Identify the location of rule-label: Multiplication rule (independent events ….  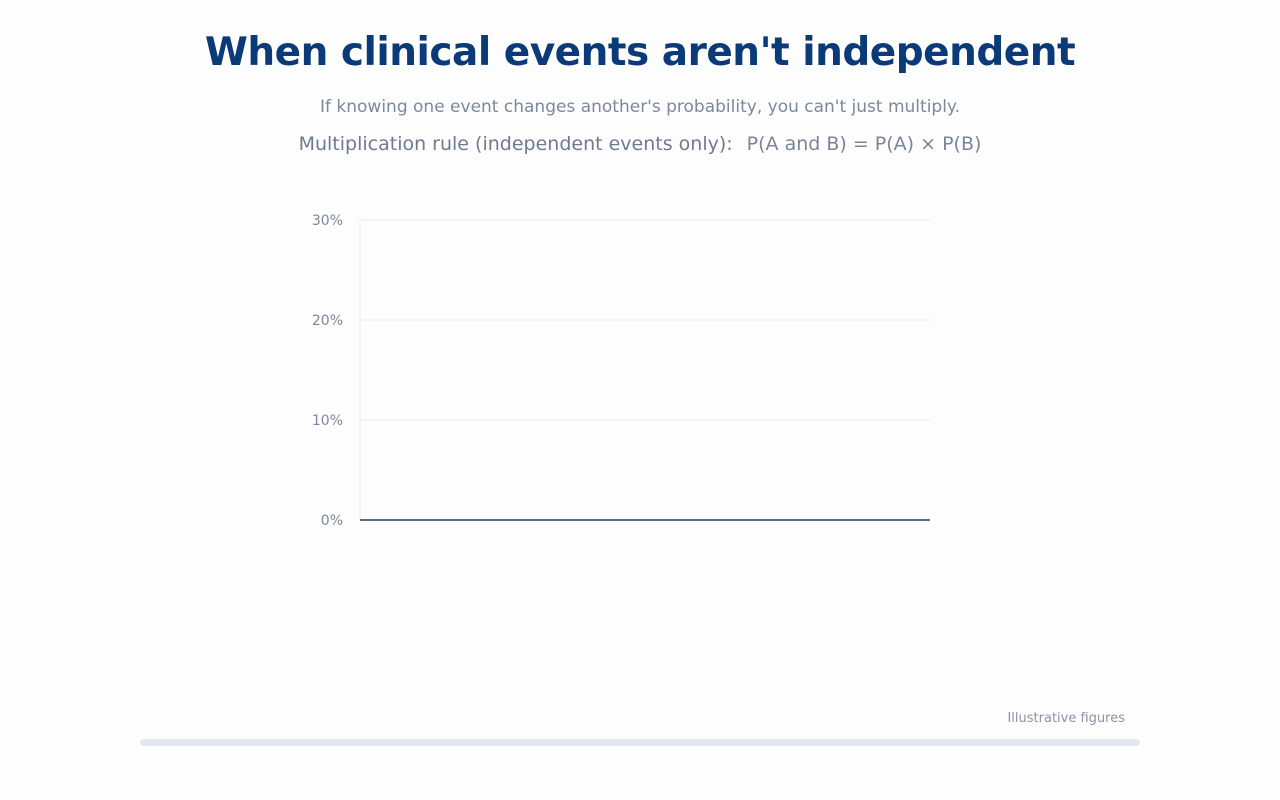
(515, 144).